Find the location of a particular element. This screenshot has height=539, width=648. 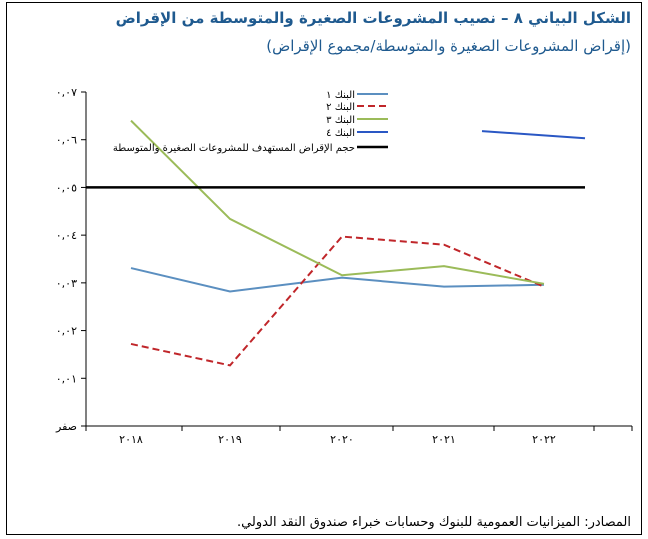

y-tick-label: ٠,٠٤ is located at coordinates (66, 235).